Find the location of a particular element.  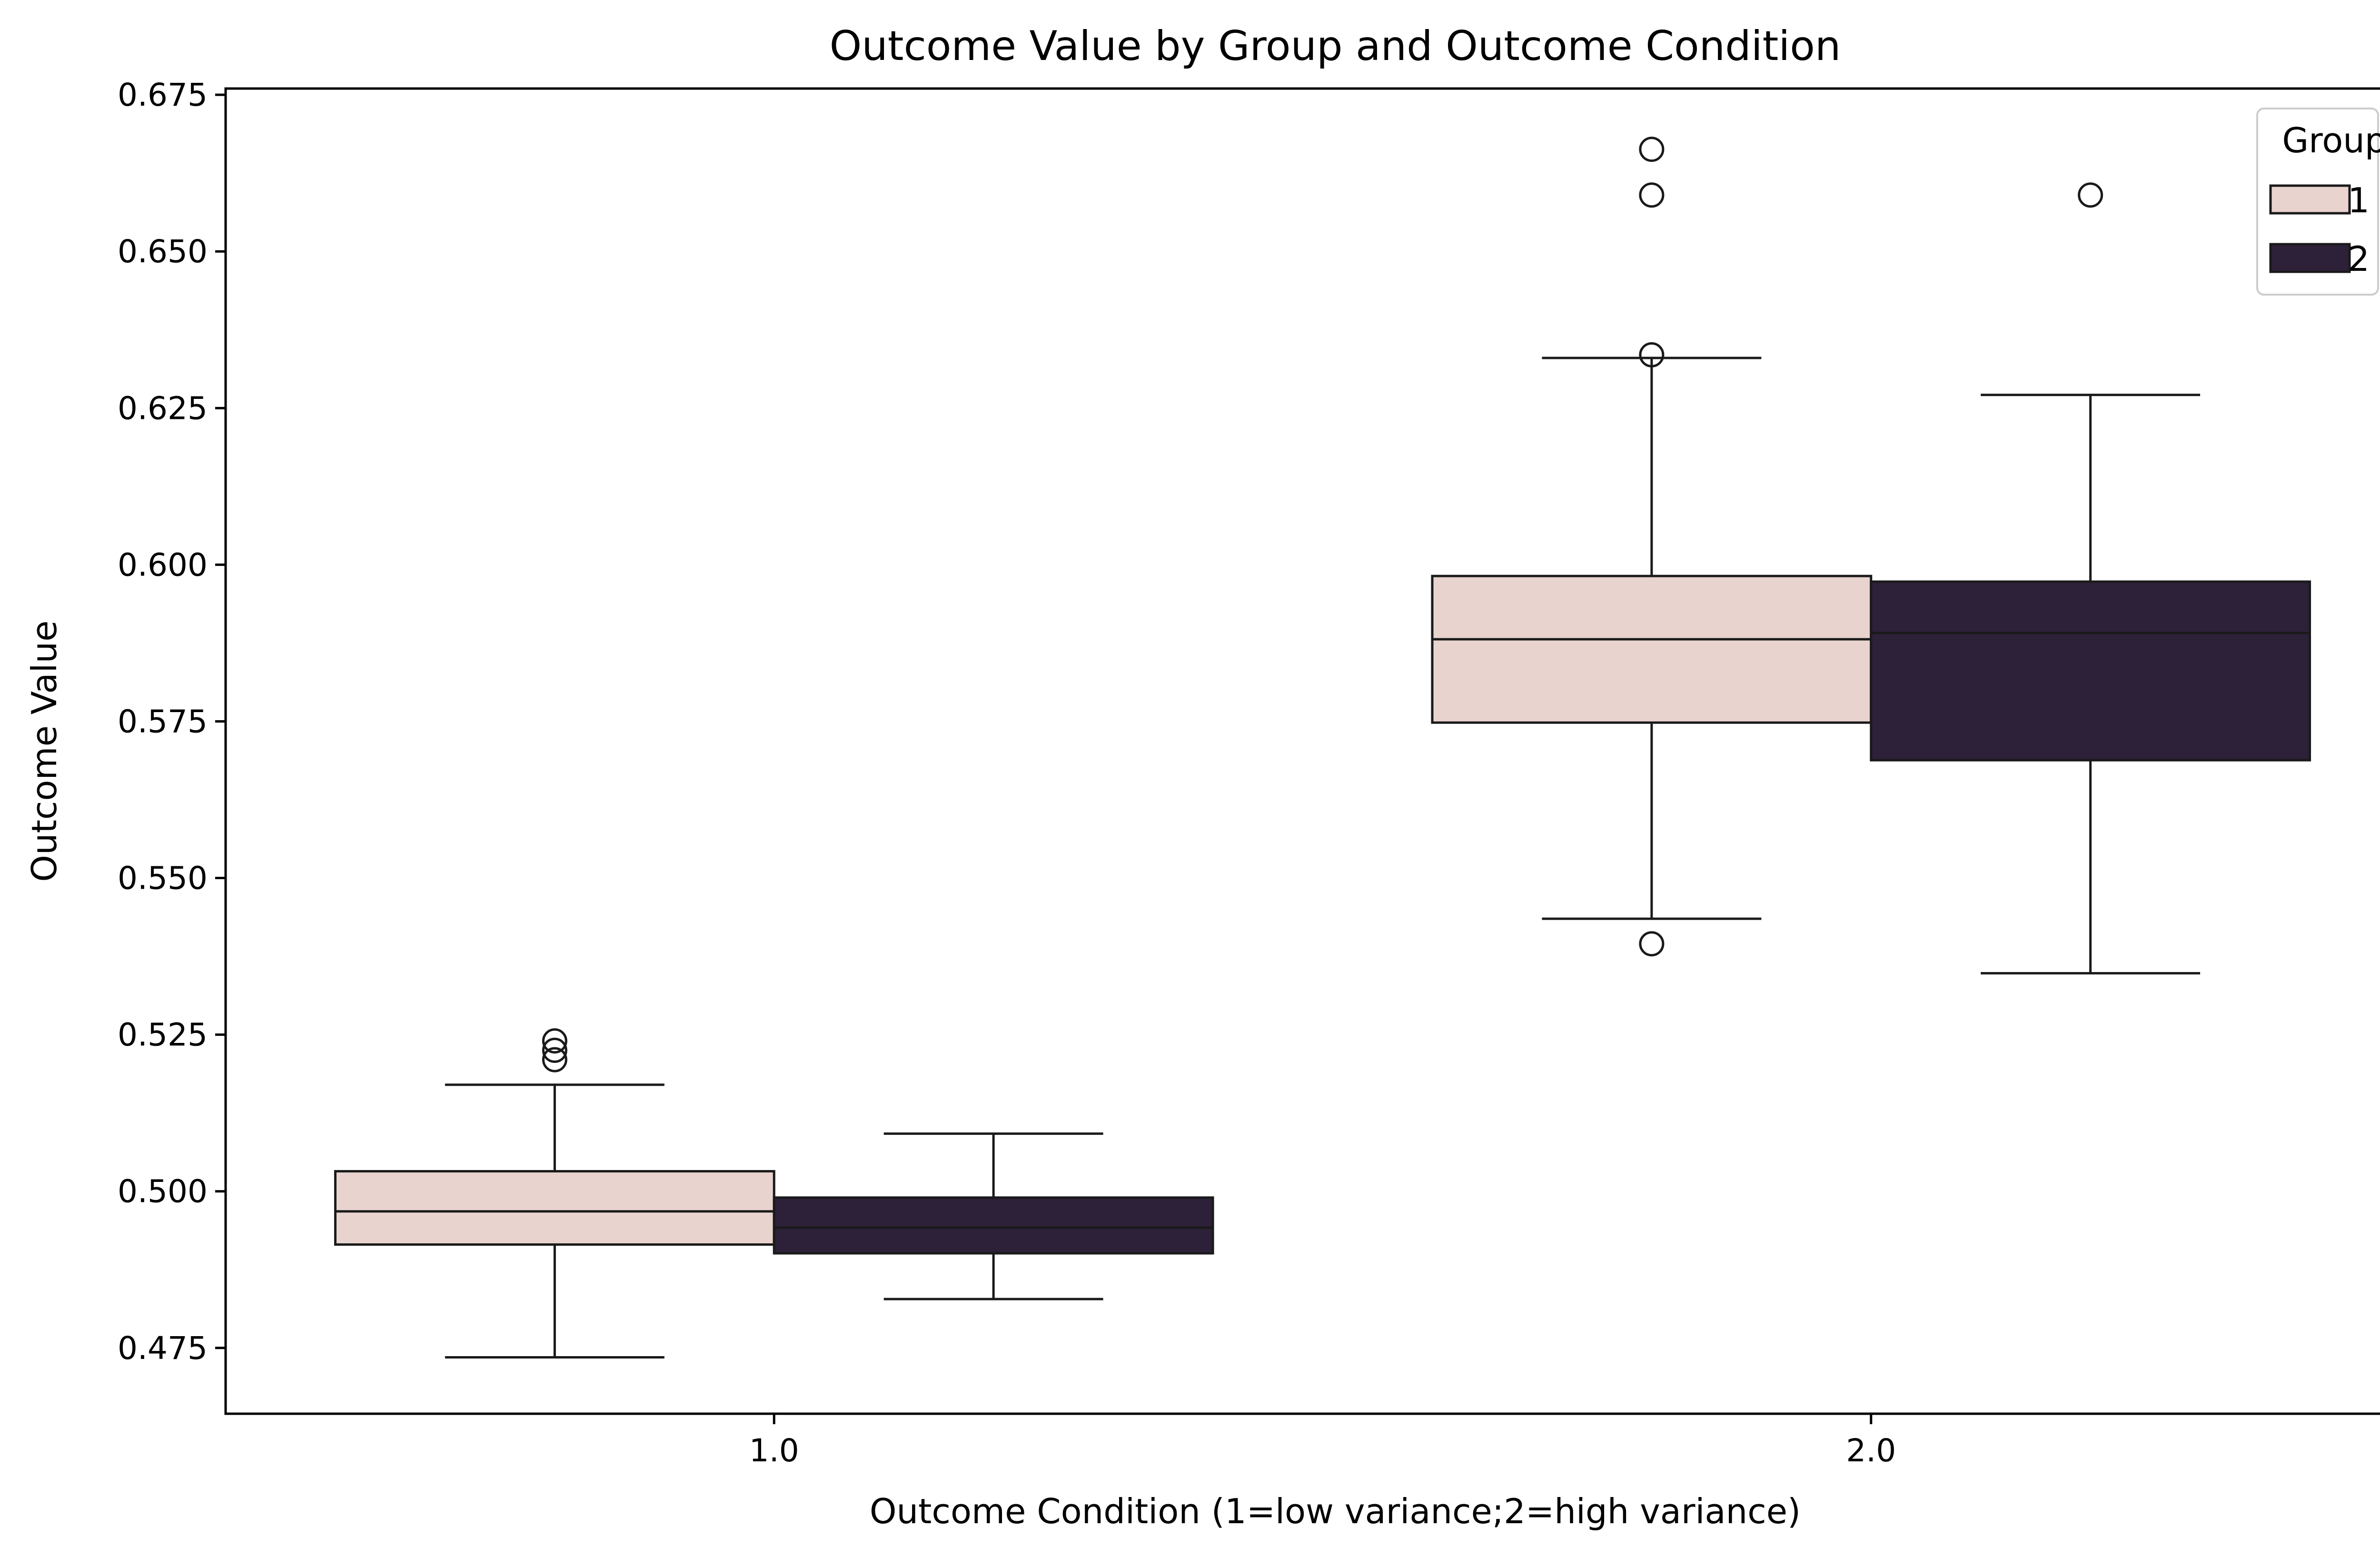

legend-item-2: 2 is located at coordinates (2319, 259).